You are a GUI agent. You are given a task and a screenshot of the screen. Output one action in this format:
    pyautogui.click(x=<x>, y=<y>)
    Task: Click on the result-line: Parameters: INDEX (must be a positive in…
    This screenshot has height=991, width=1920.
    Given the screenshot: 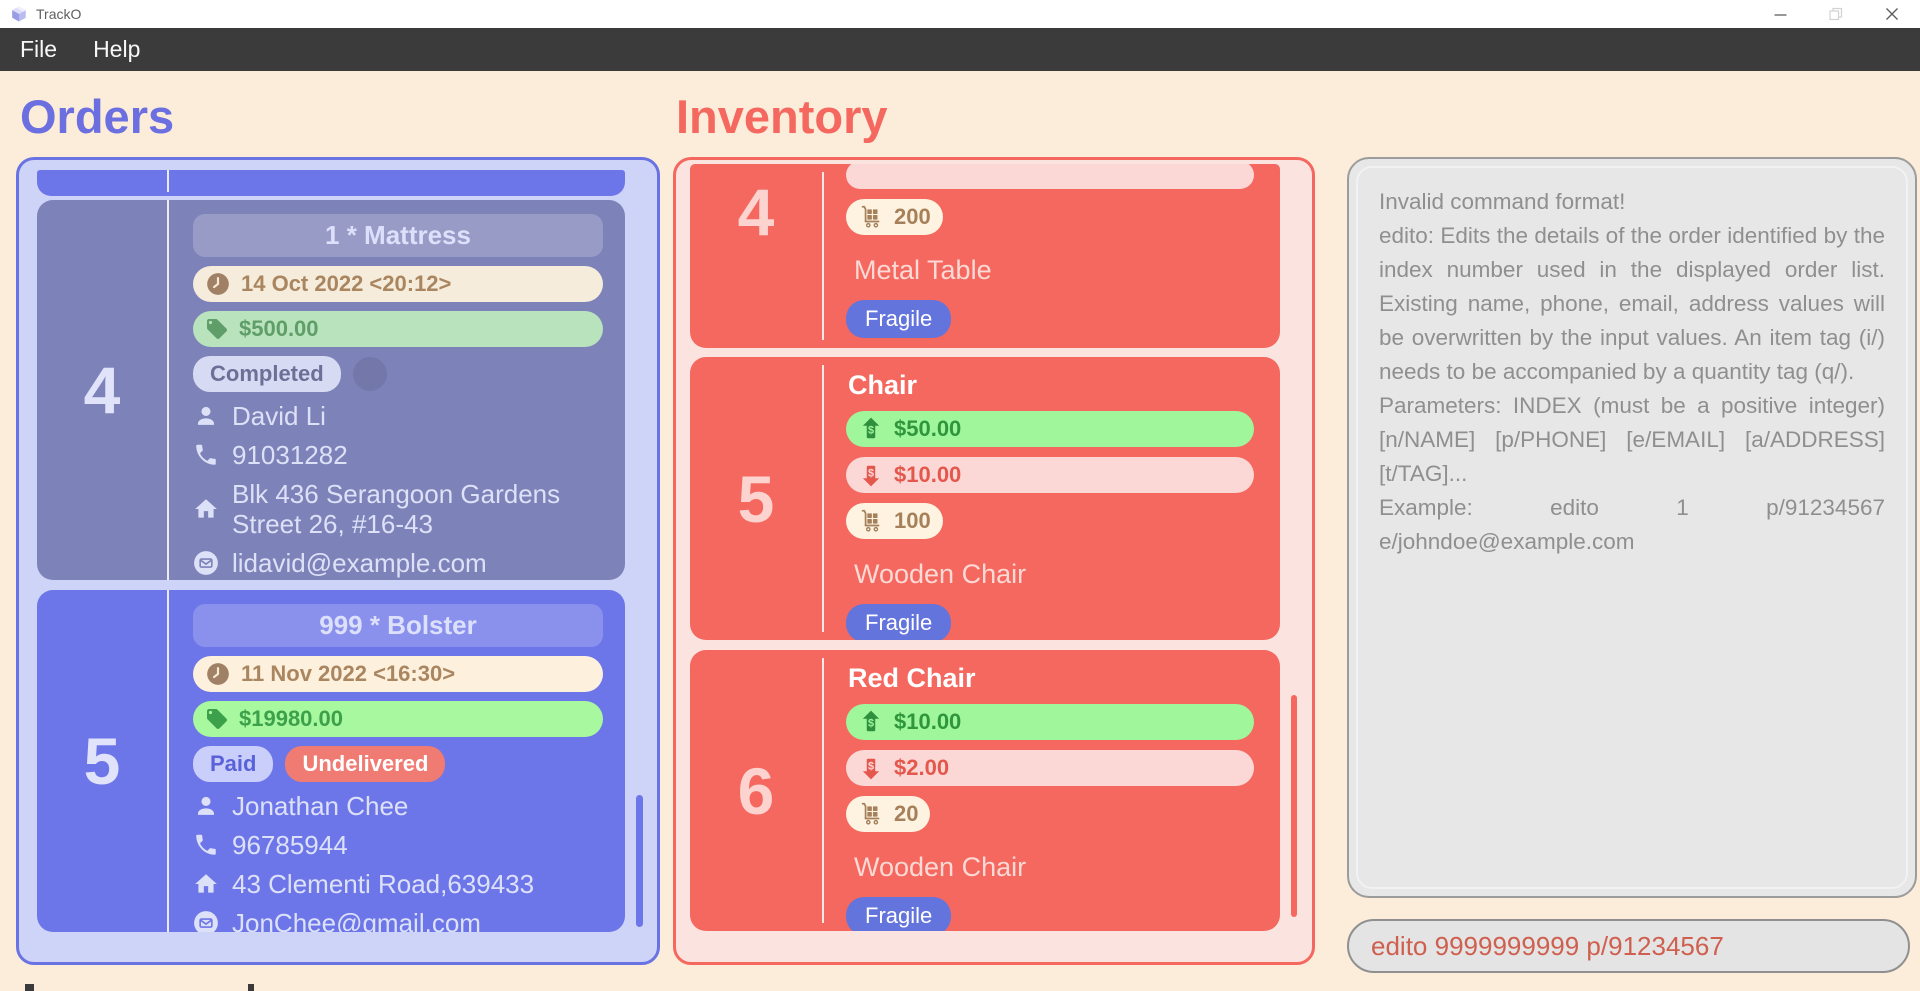 What is the action you would take?
    pyautogui.click(x=1632, y=439)
    